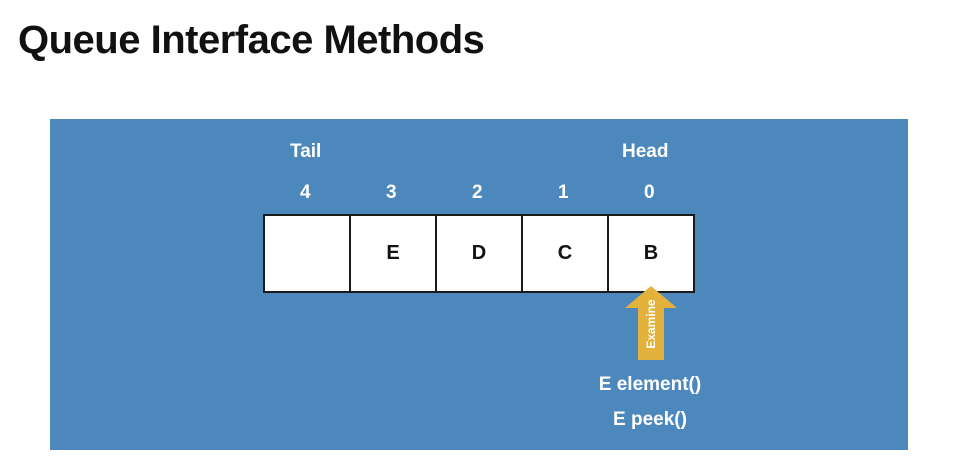  I want to click on examine-label: Examine, so click(651, 324).